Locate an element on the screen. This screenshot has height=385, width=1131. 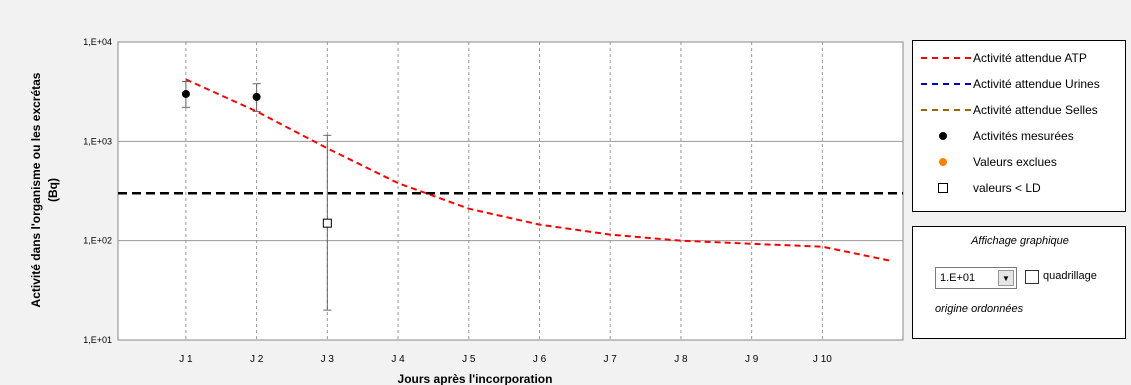
x-tick-label: J 10 is located at coordinates (822, 359).